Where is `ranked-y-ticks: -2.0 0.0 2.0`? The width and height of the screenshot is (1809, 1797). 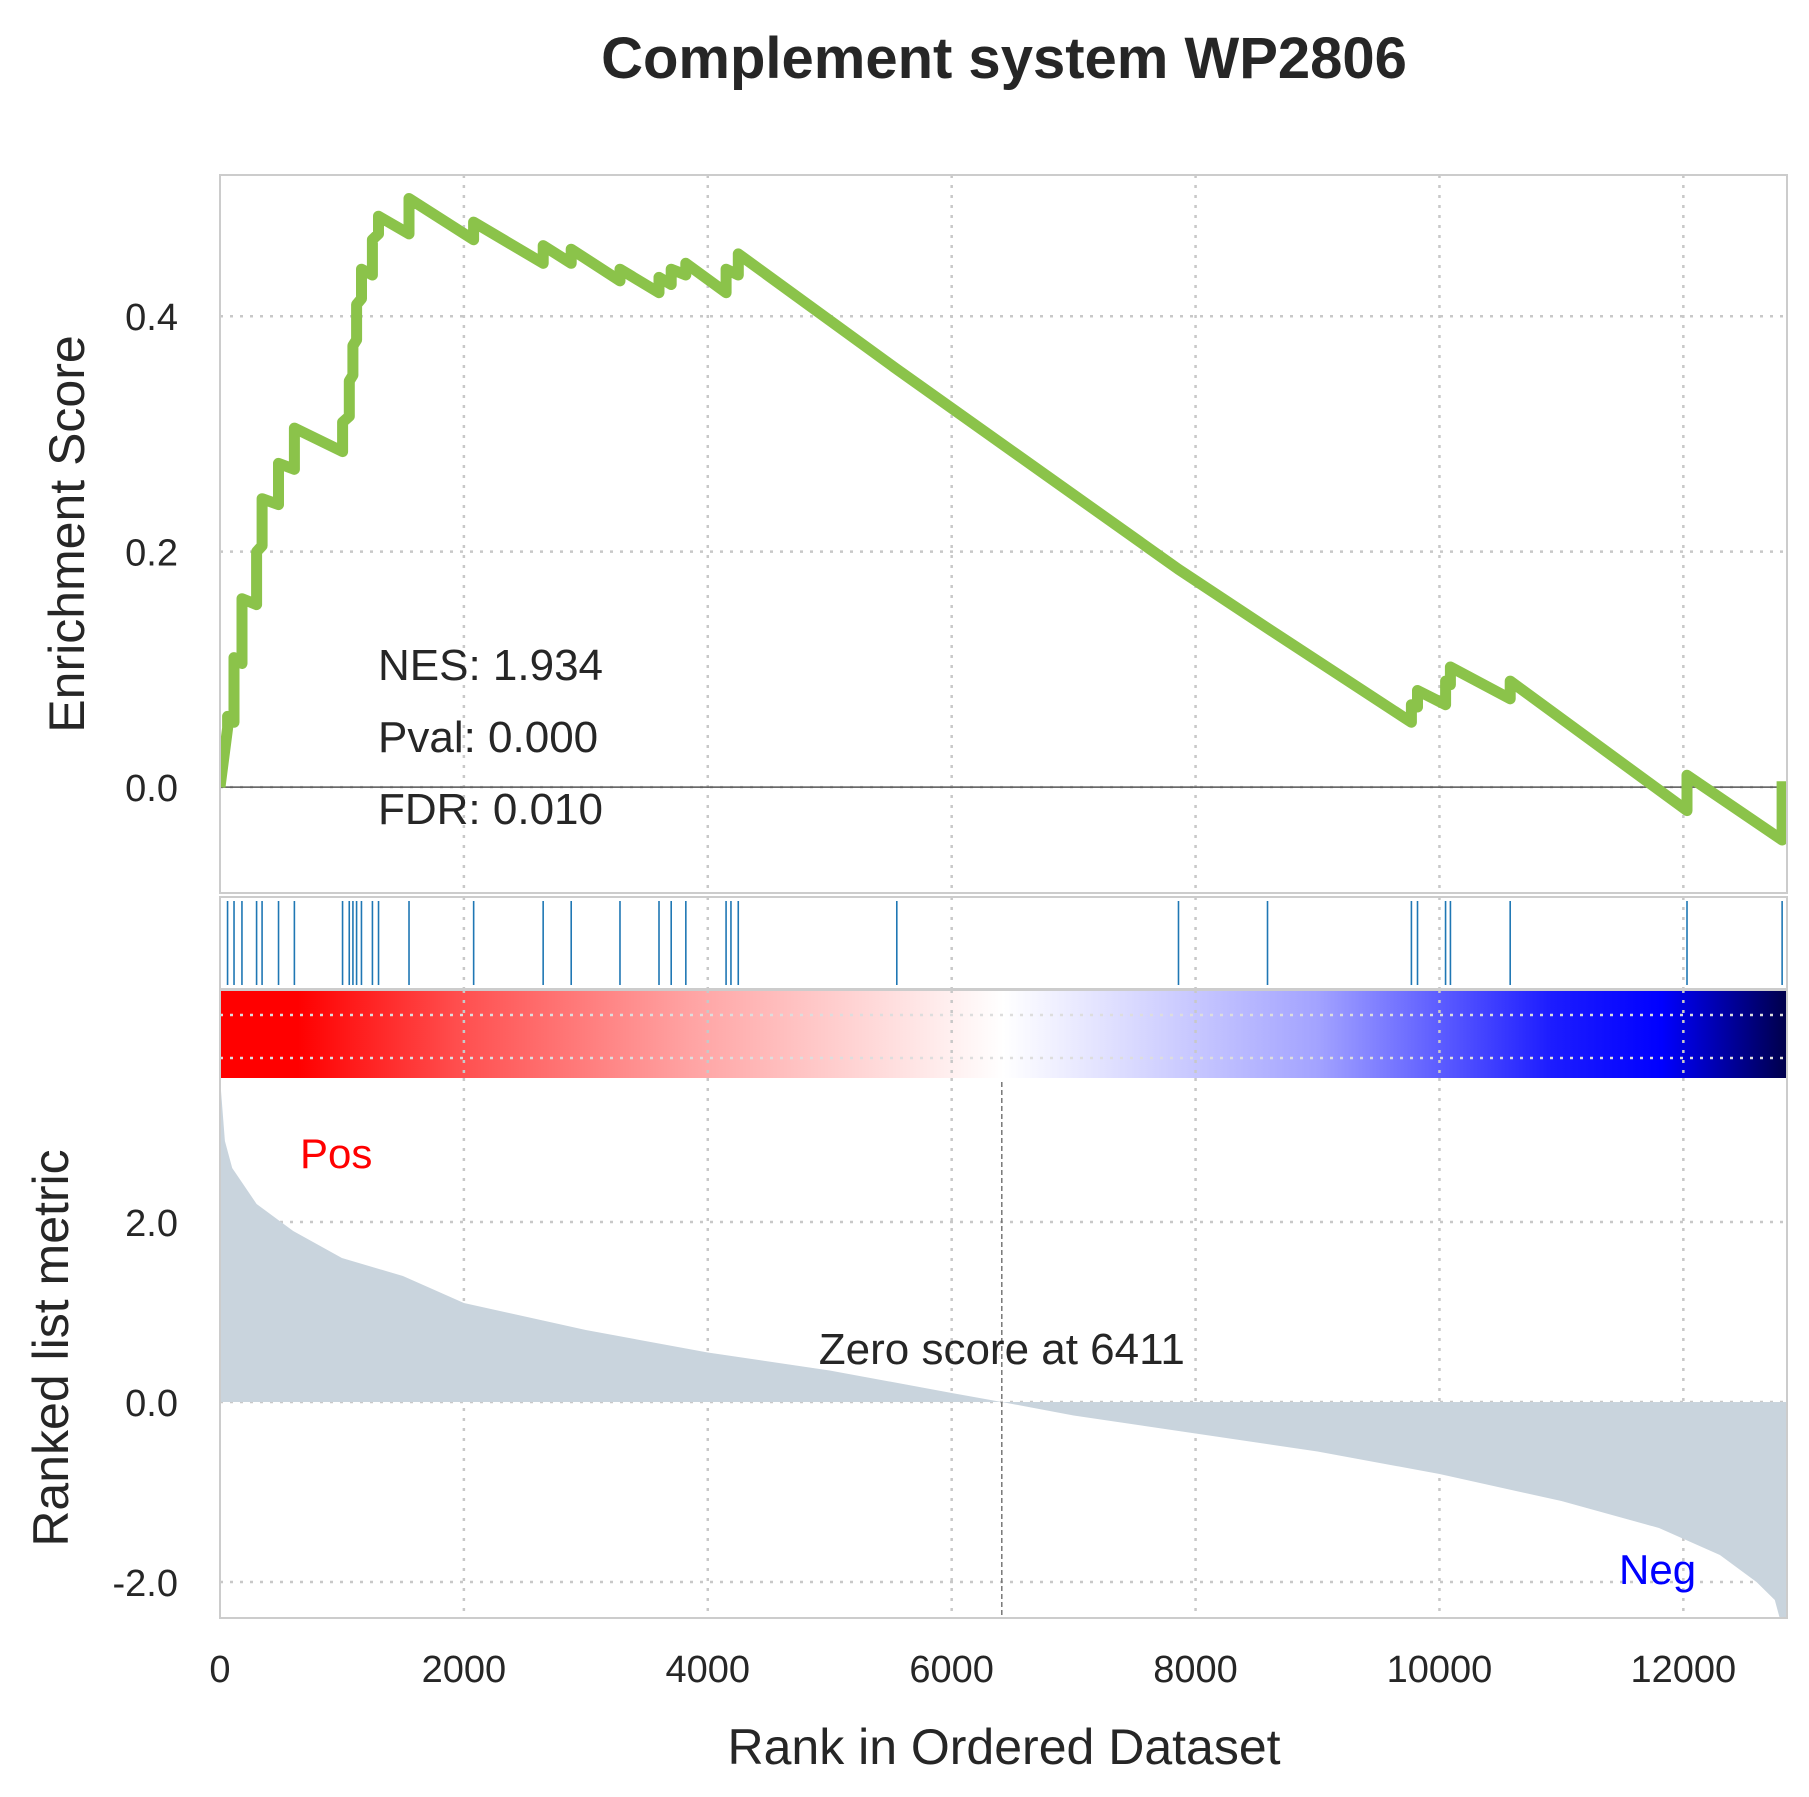
ranked-y-ticks: -2.0 0.0 2.0 is located at coordinates (145, 1404).